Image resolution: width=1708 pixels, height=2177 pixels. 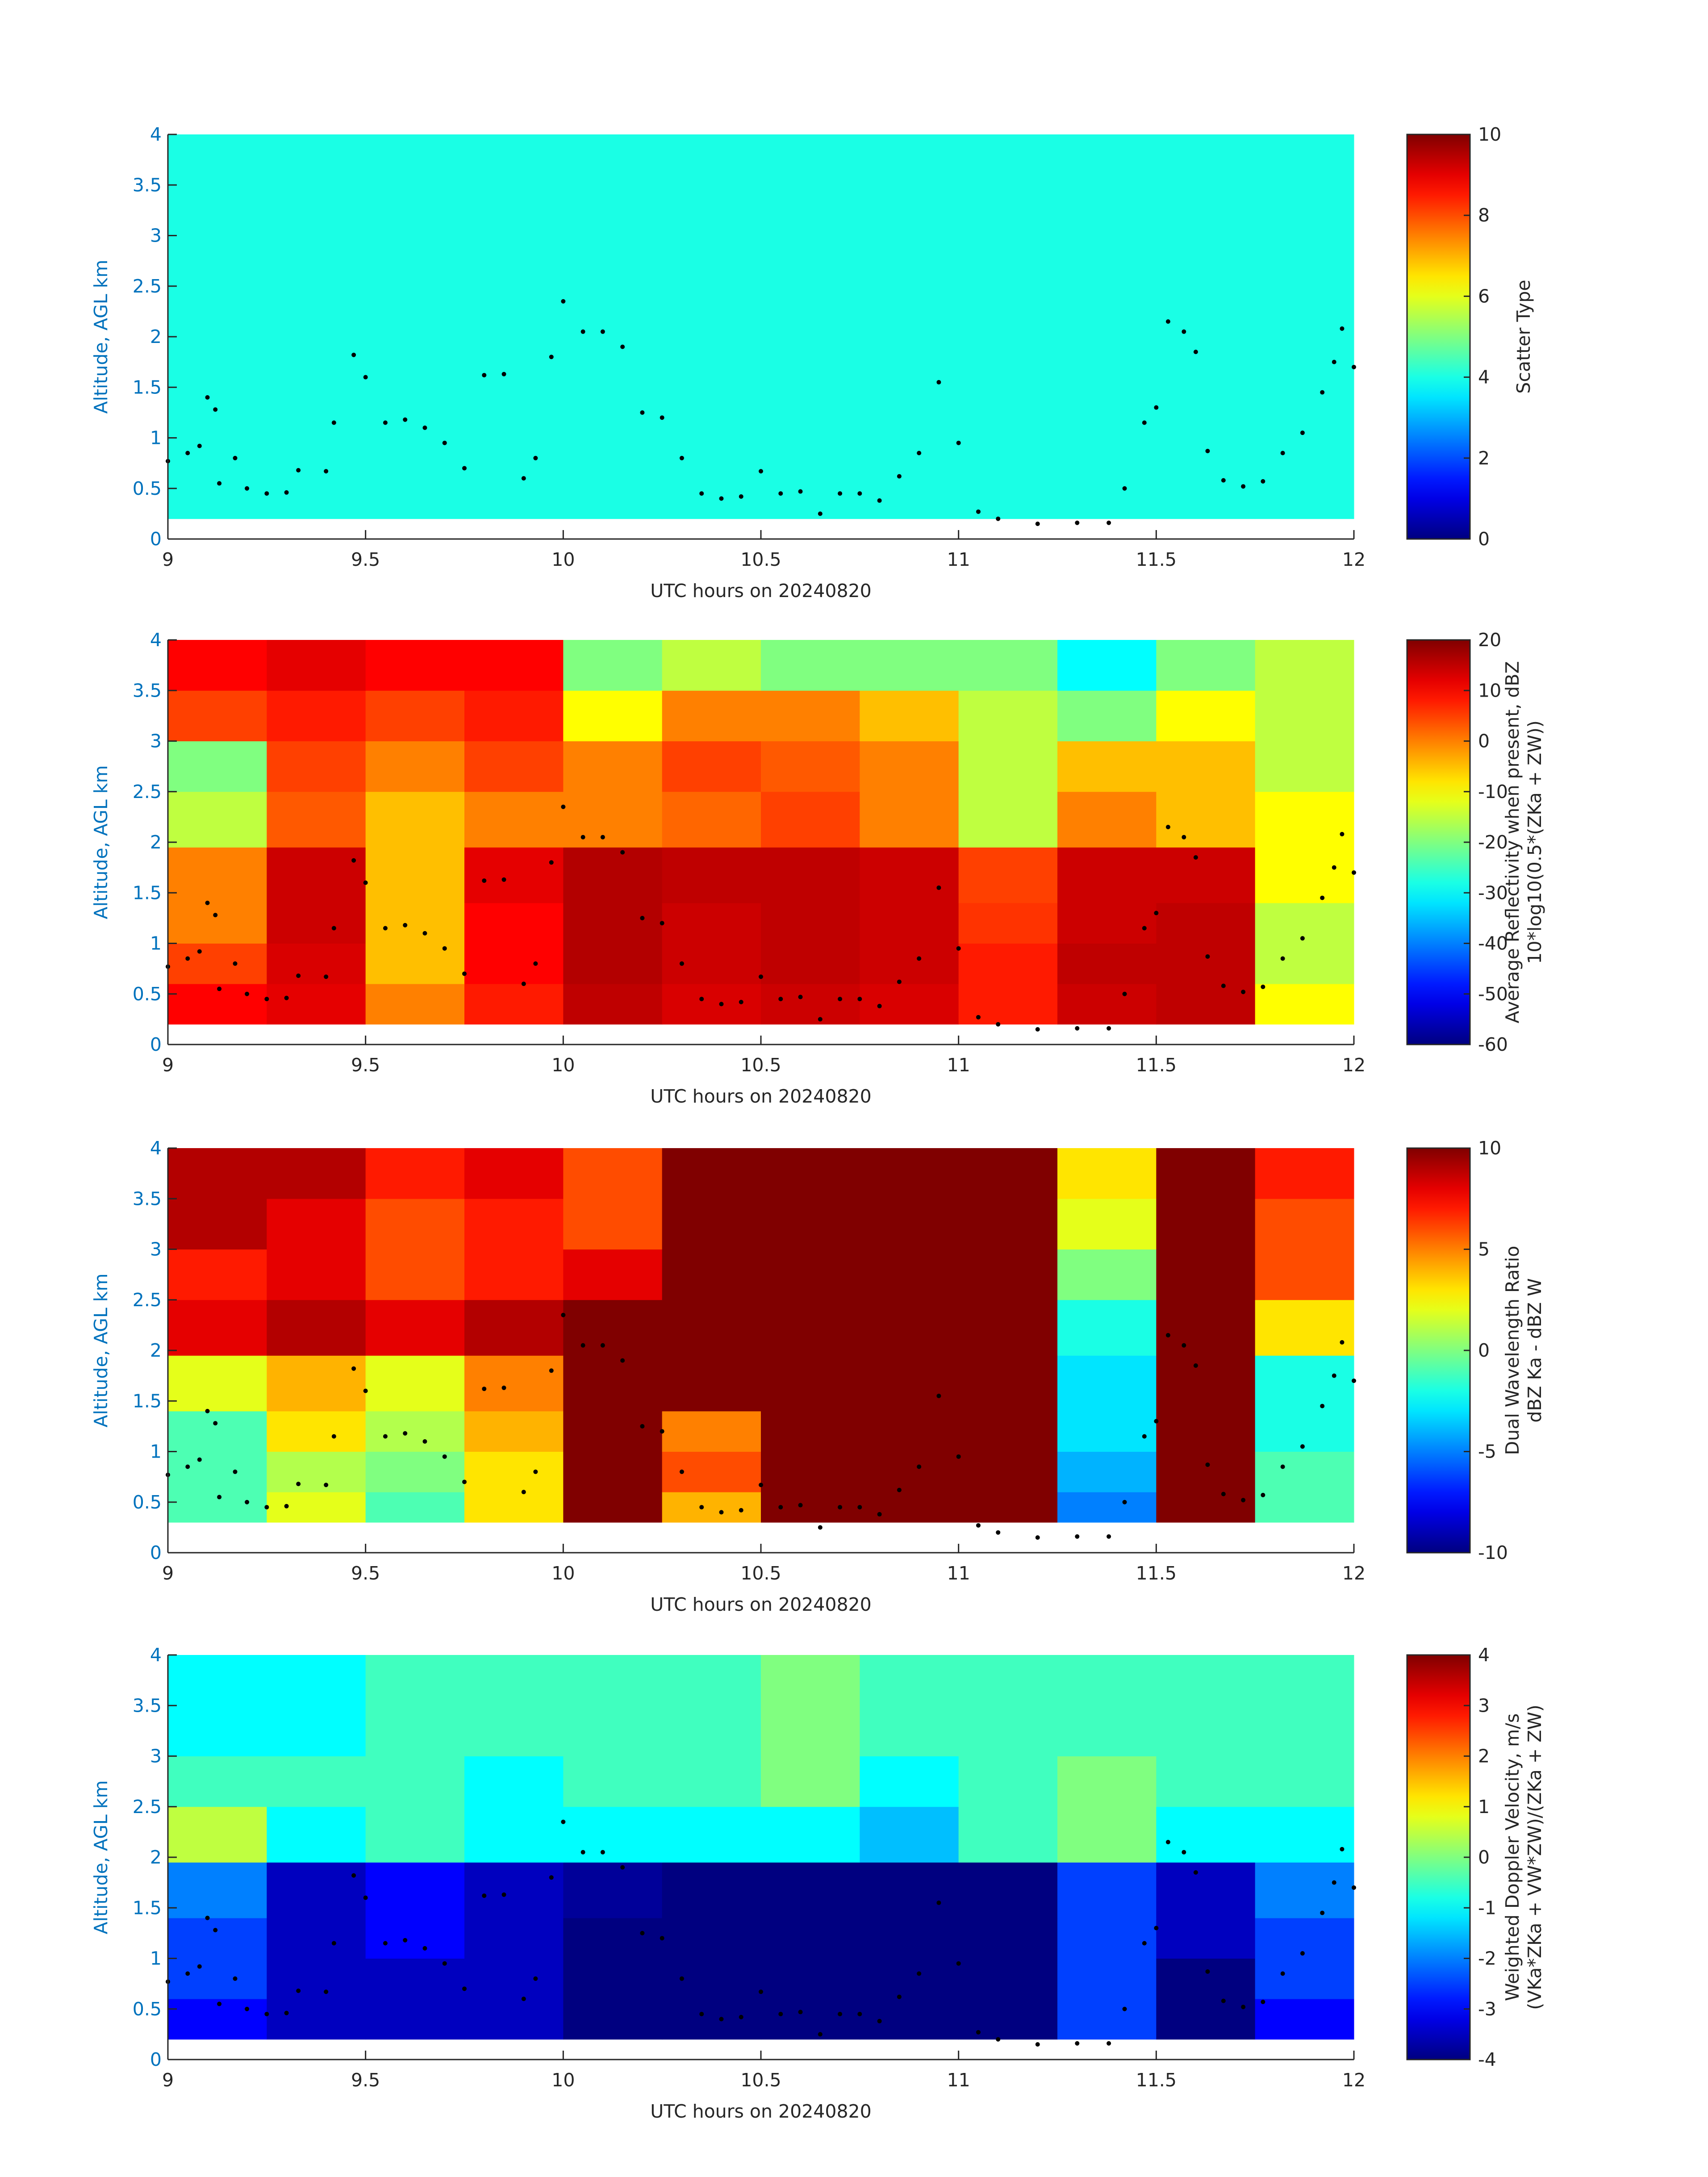 I want to click on colorbar-tick-label: 20, so click(x=1489, y=640).